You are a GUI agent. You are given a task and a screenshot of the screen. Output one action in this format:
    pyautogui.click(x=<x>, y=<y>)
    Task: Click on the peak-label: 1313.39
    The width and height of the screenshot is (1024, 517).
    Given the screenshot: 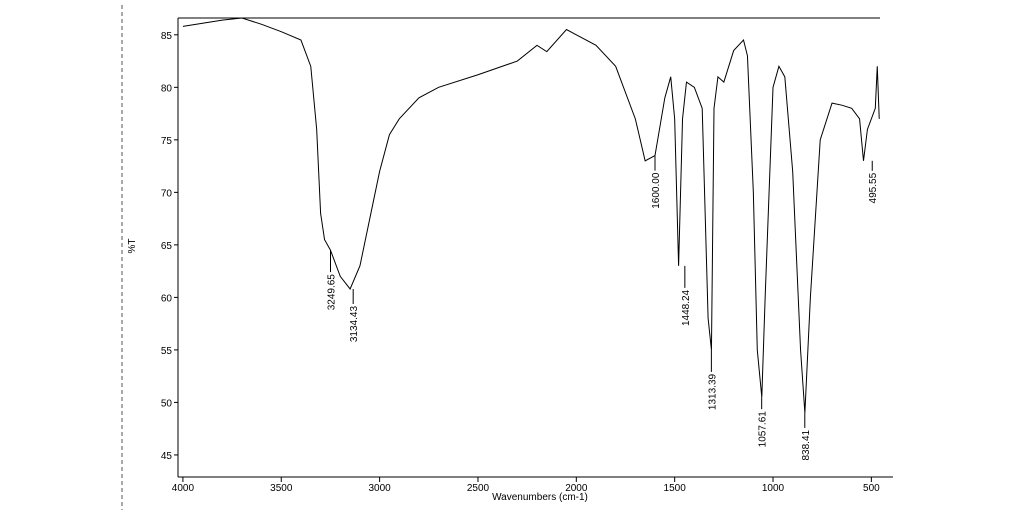 What is the action you would take?
    pyautogui.click(x=712, y=391)
    